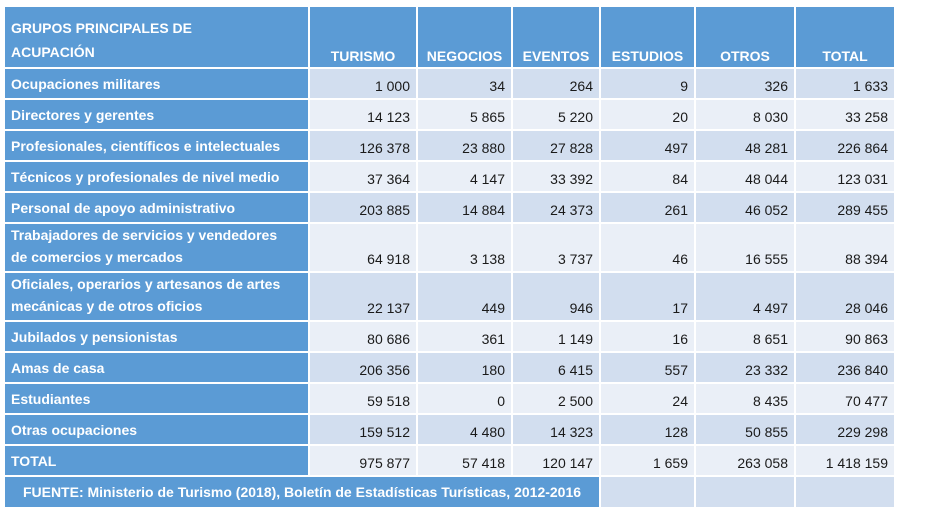 This screenshot has width=926, height=509. Describe the element at coordinates (363, 176) in the screenshot. I see `cell-turismo: 37 364` at that location.